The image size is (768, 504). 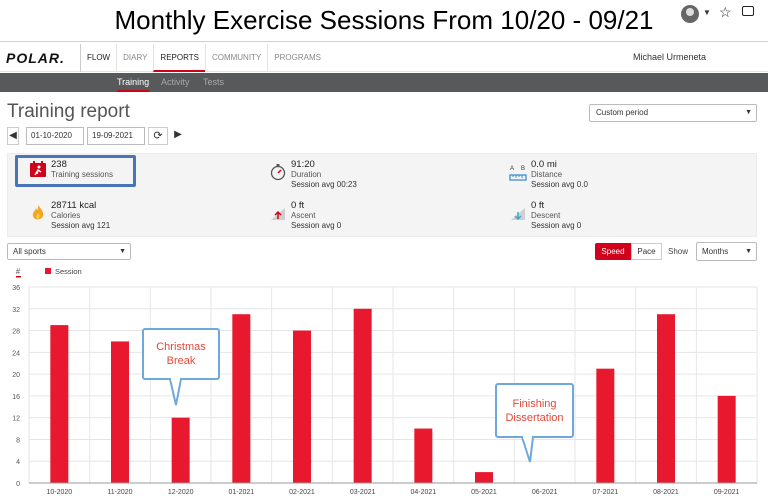 I want to click on sports-select: All sports ▼, so click(x=69, y=251).